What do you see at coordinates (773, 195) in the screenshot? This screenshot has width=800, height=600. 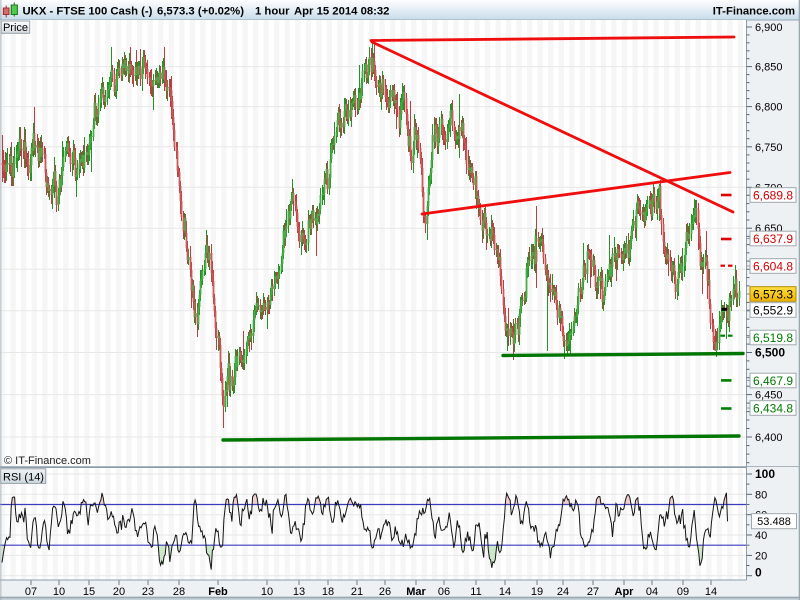 I see `svg-text: 6,689.8` at bounding box center [773, 195].